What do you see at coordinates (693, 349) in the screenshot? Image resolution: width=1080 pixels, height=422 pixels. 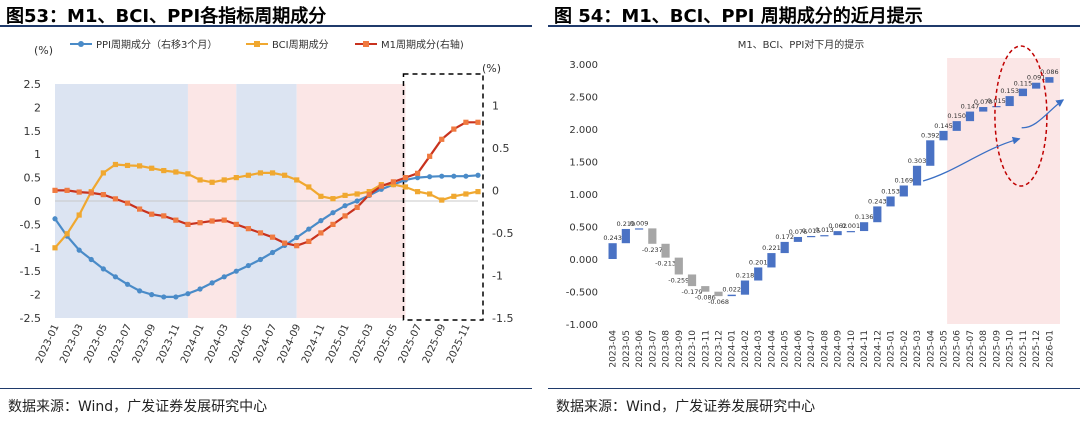 I see `x-tick-label: 2023-10` at bounding box center [693, 349].